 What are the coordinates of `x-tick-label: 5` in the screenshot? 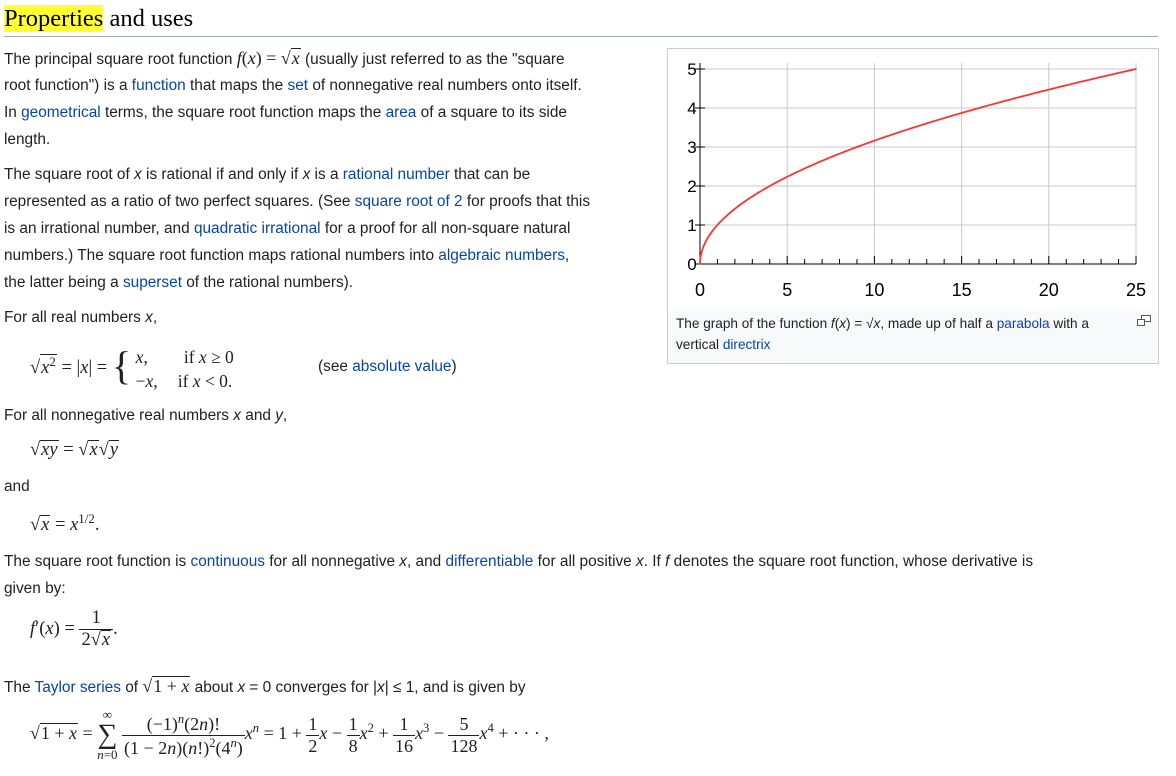 It's located at (787, 290).